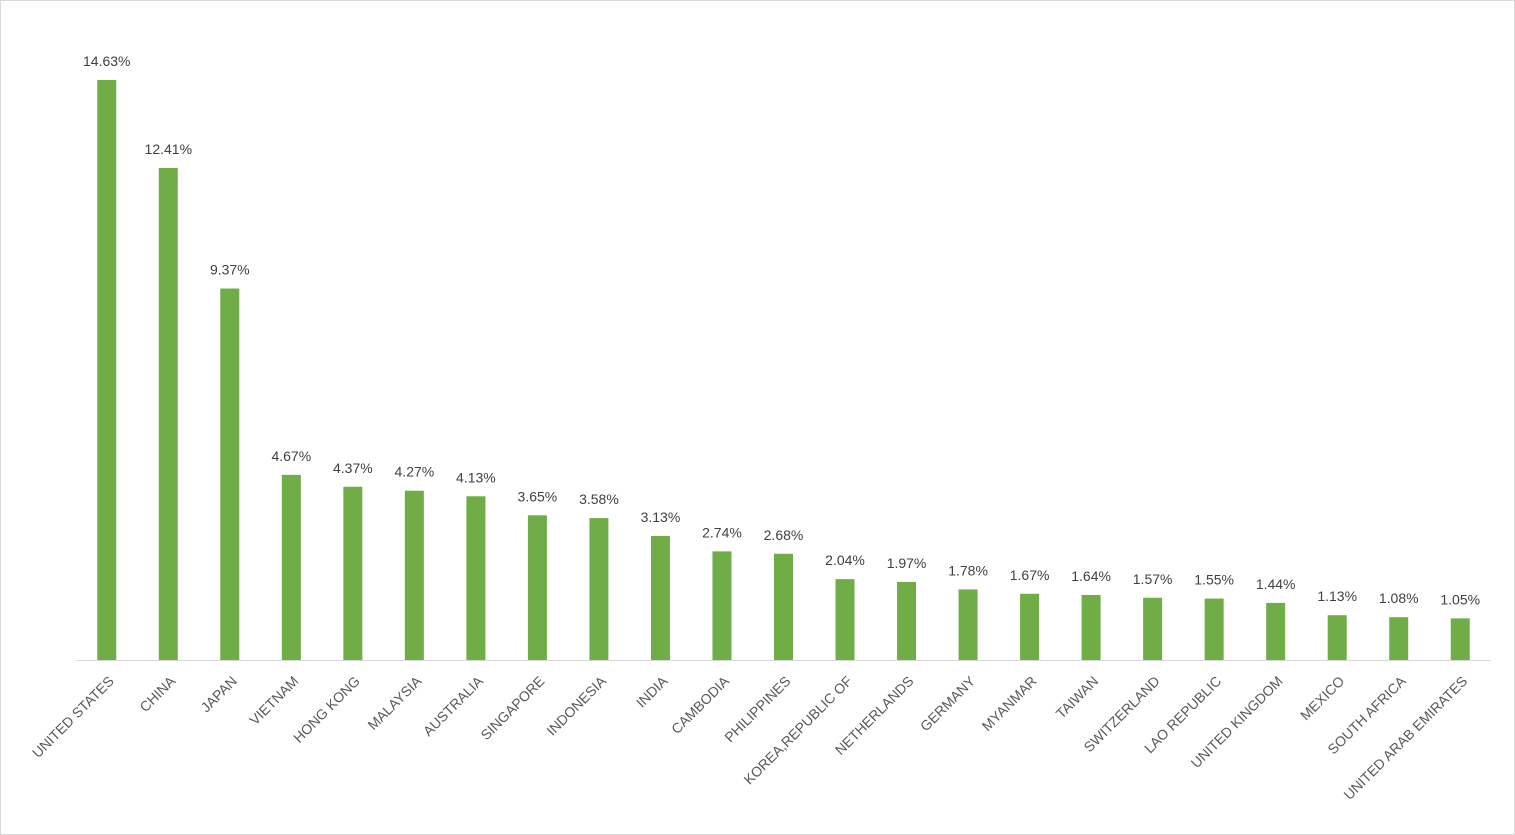 The height and width of the screenshot is (835, 1515). I want to click on bar-indonesia, so click(599, 589).